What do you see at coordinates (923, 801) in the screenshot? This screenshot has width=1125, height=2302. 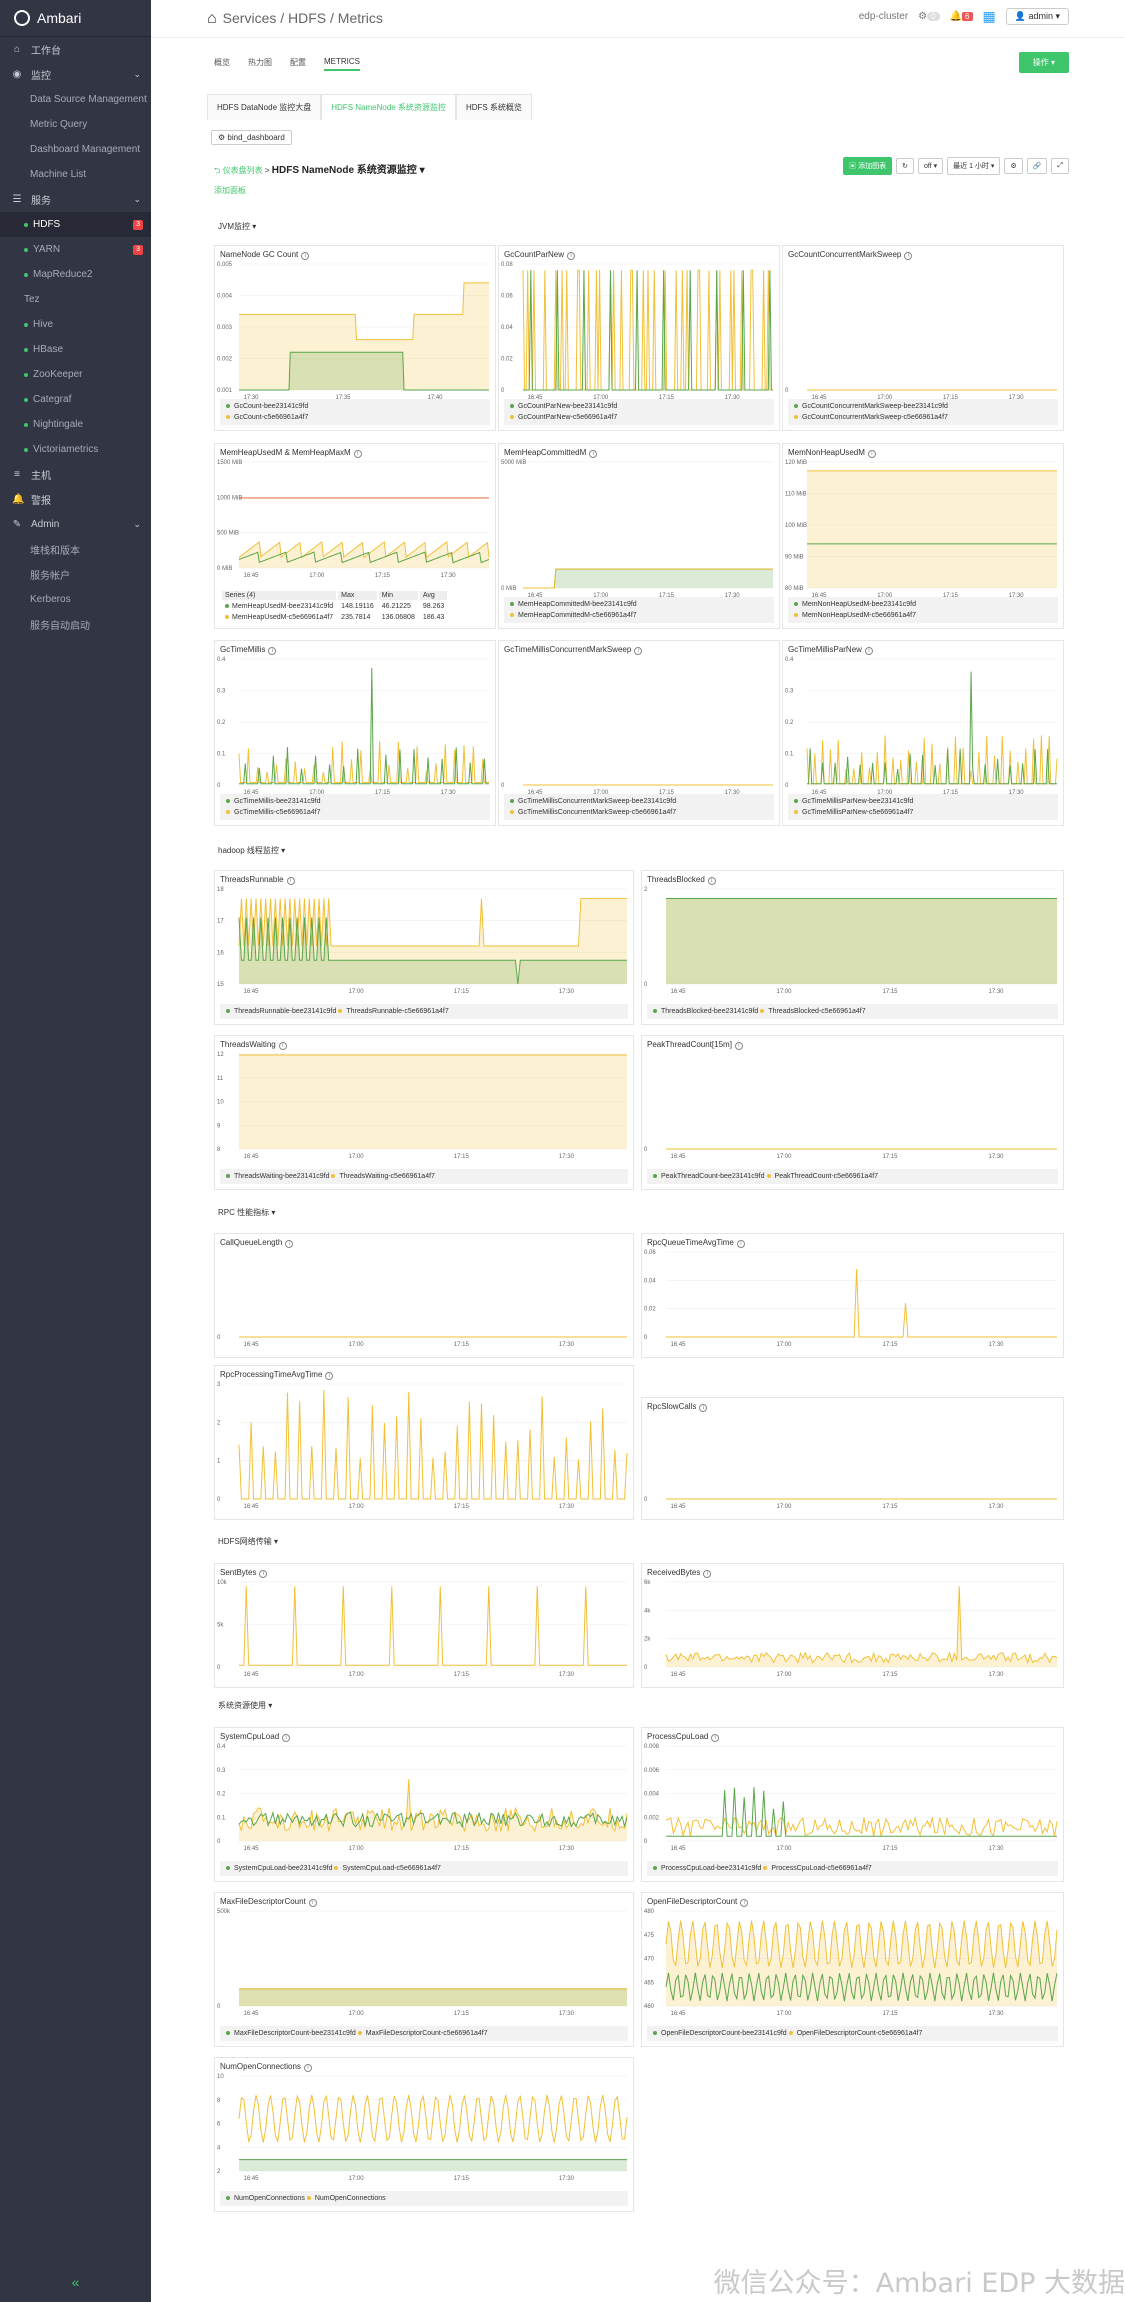 I see `legend-item: GcTimeMillisParNew-bee23141c9fd` at bounding box center [923, 801].